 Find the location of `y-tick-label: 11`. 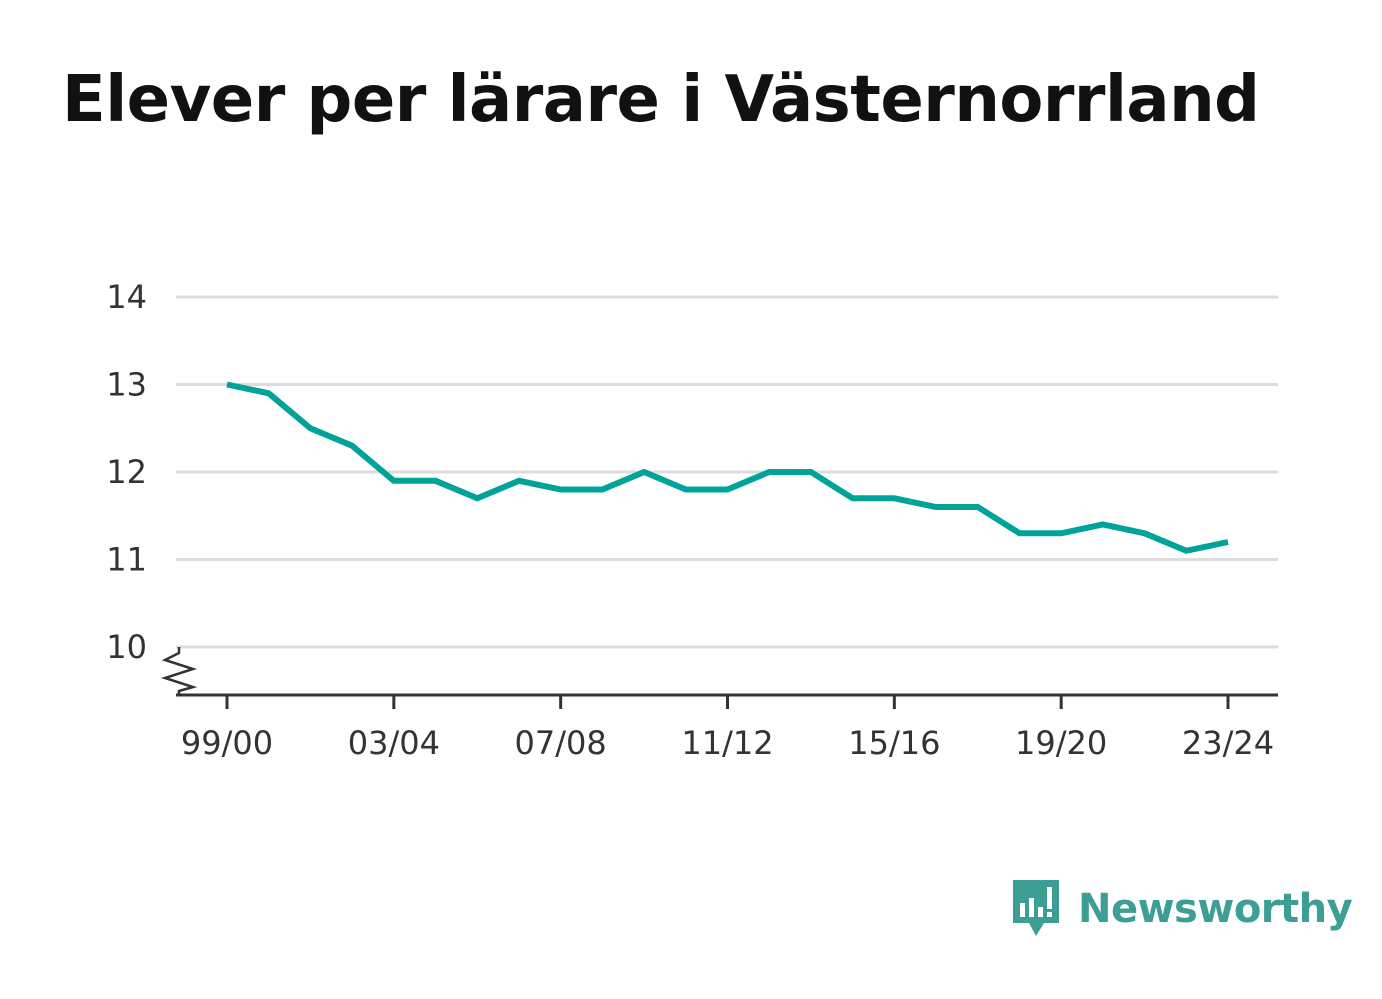

y-tick-label: 11 is located at coordinates (126, 560).